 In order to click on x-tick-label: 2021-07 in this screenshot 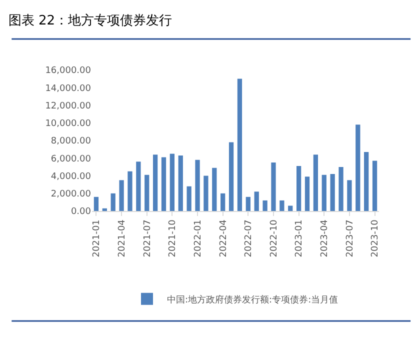, I will do `click(147, 239)`.